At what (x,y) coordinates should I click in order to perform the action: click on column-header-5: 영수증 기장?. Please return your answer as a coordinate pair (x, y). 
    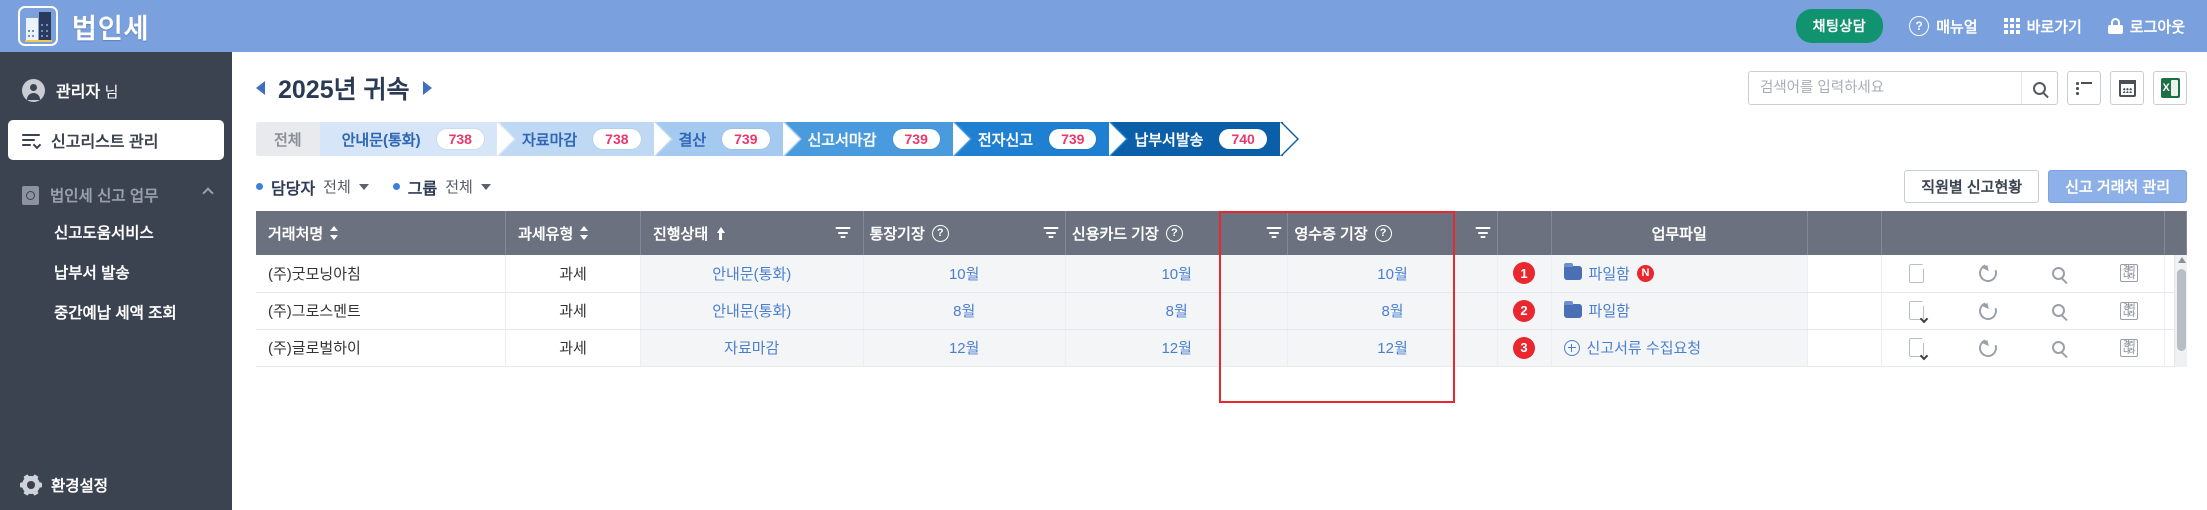
    Looking at the image, I should click on (1392, 233).